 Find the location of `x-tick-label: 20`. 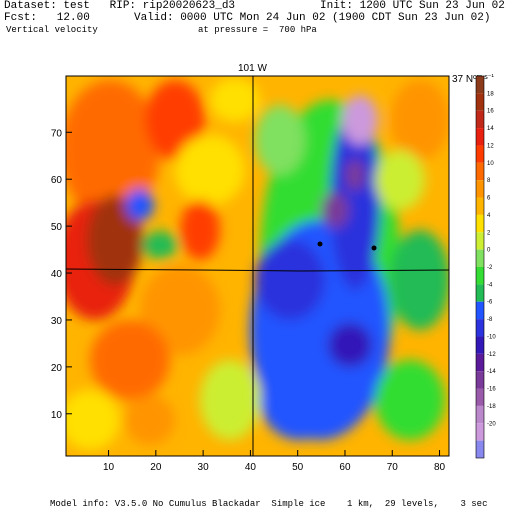

x-tick-label: 20 is located at coordinates (156, 467).